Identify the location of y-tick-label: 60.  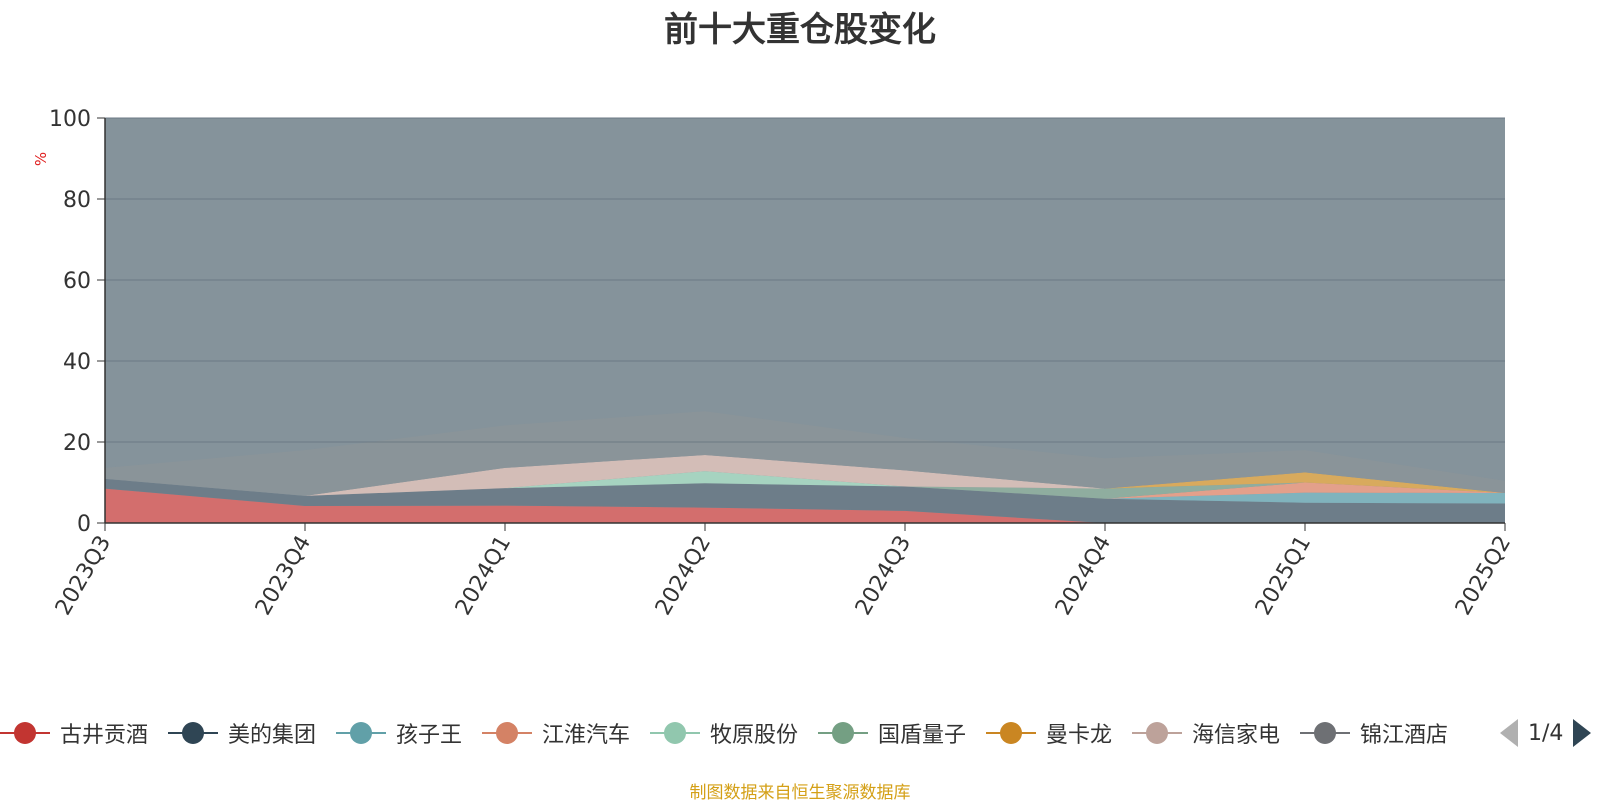
(77, 281).